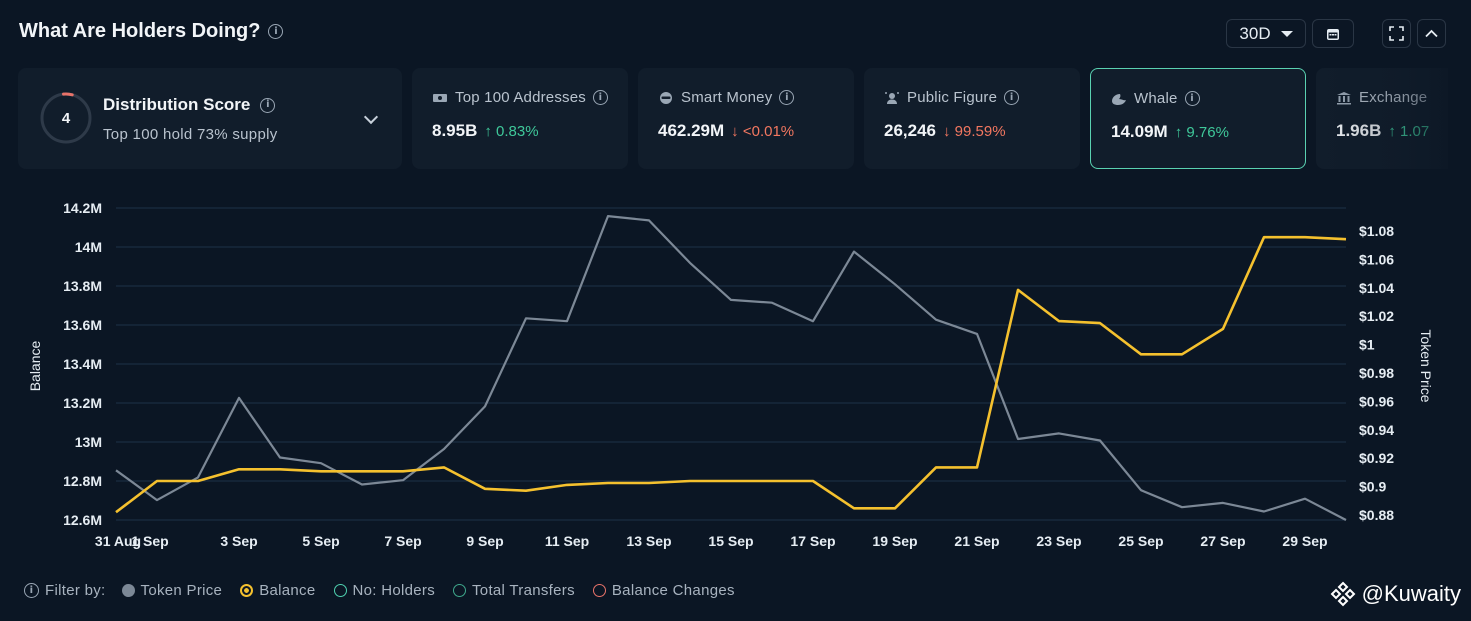 Image resolution: width=1471 pixels, height=621 pixels. What do you see at coordinates (1376, 401) in the screenshot?
I see `y2-tick-label: $0.96` at bounding box center [1376, 401].